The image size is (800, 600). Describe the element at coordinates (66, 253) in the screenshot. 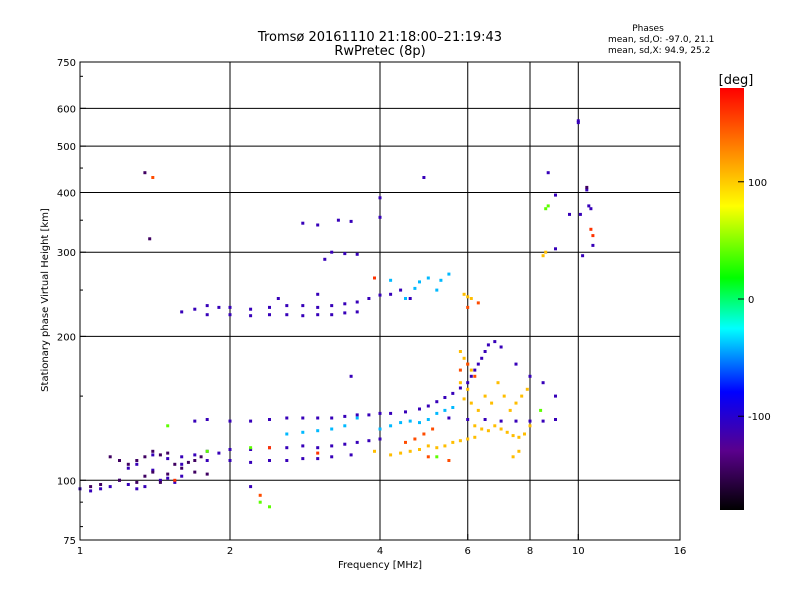

I see `y-tick-label: 300` at that location.